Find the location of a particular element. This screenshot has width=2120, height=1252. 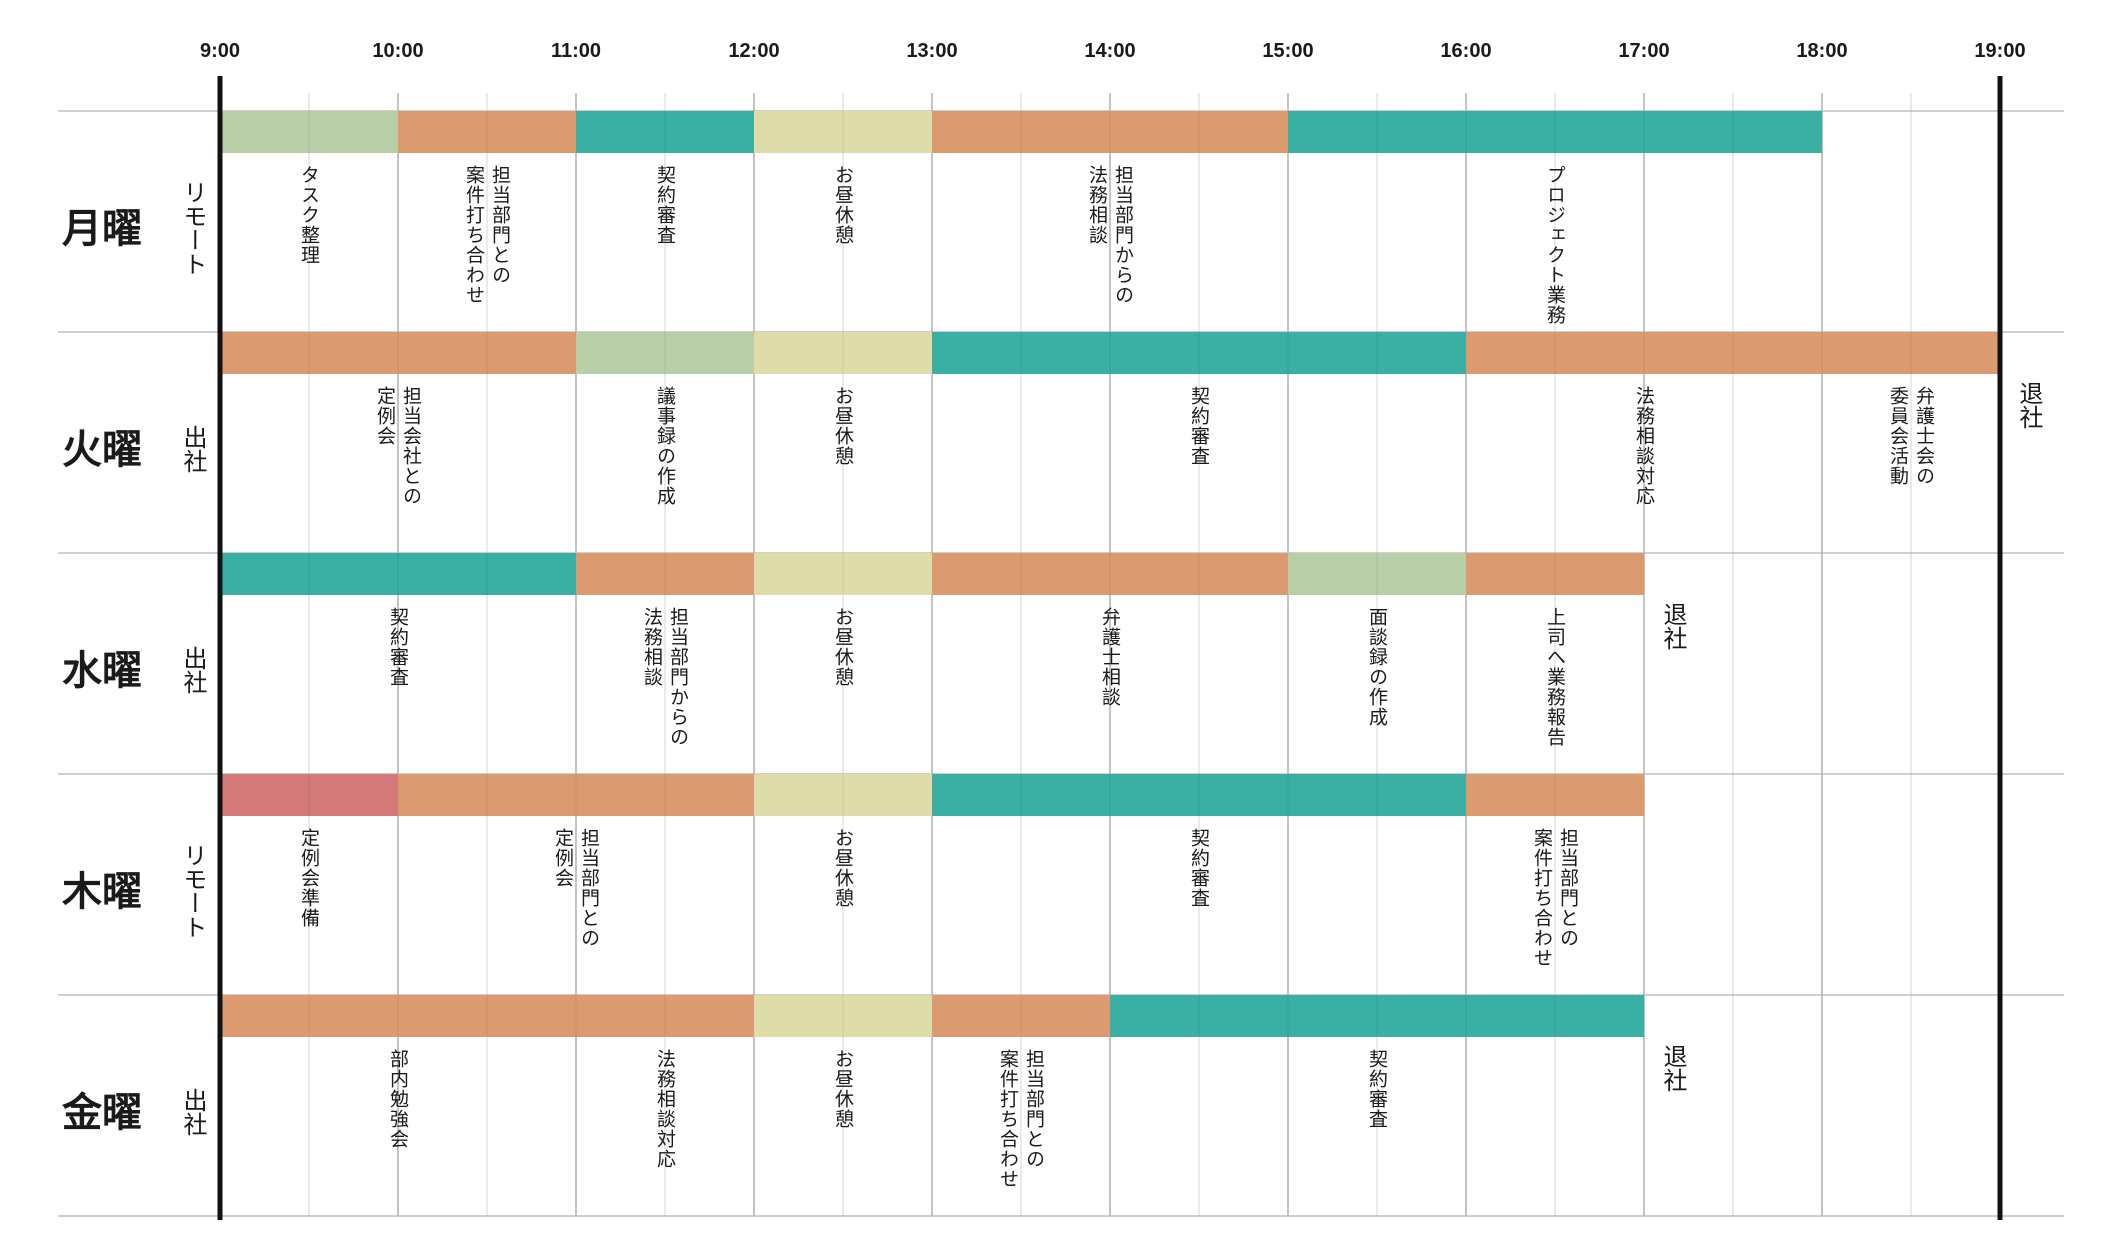

activity-label: 議事録の作成 is located at coordinates (665, 446).